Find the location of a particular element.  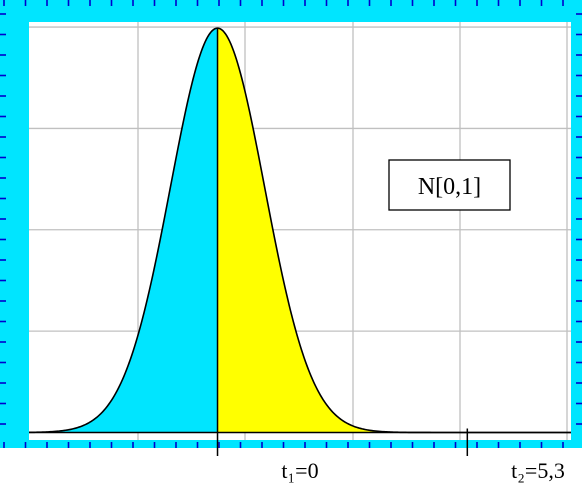

legend-label: N[0,1] is located at coordinates (449, 187).